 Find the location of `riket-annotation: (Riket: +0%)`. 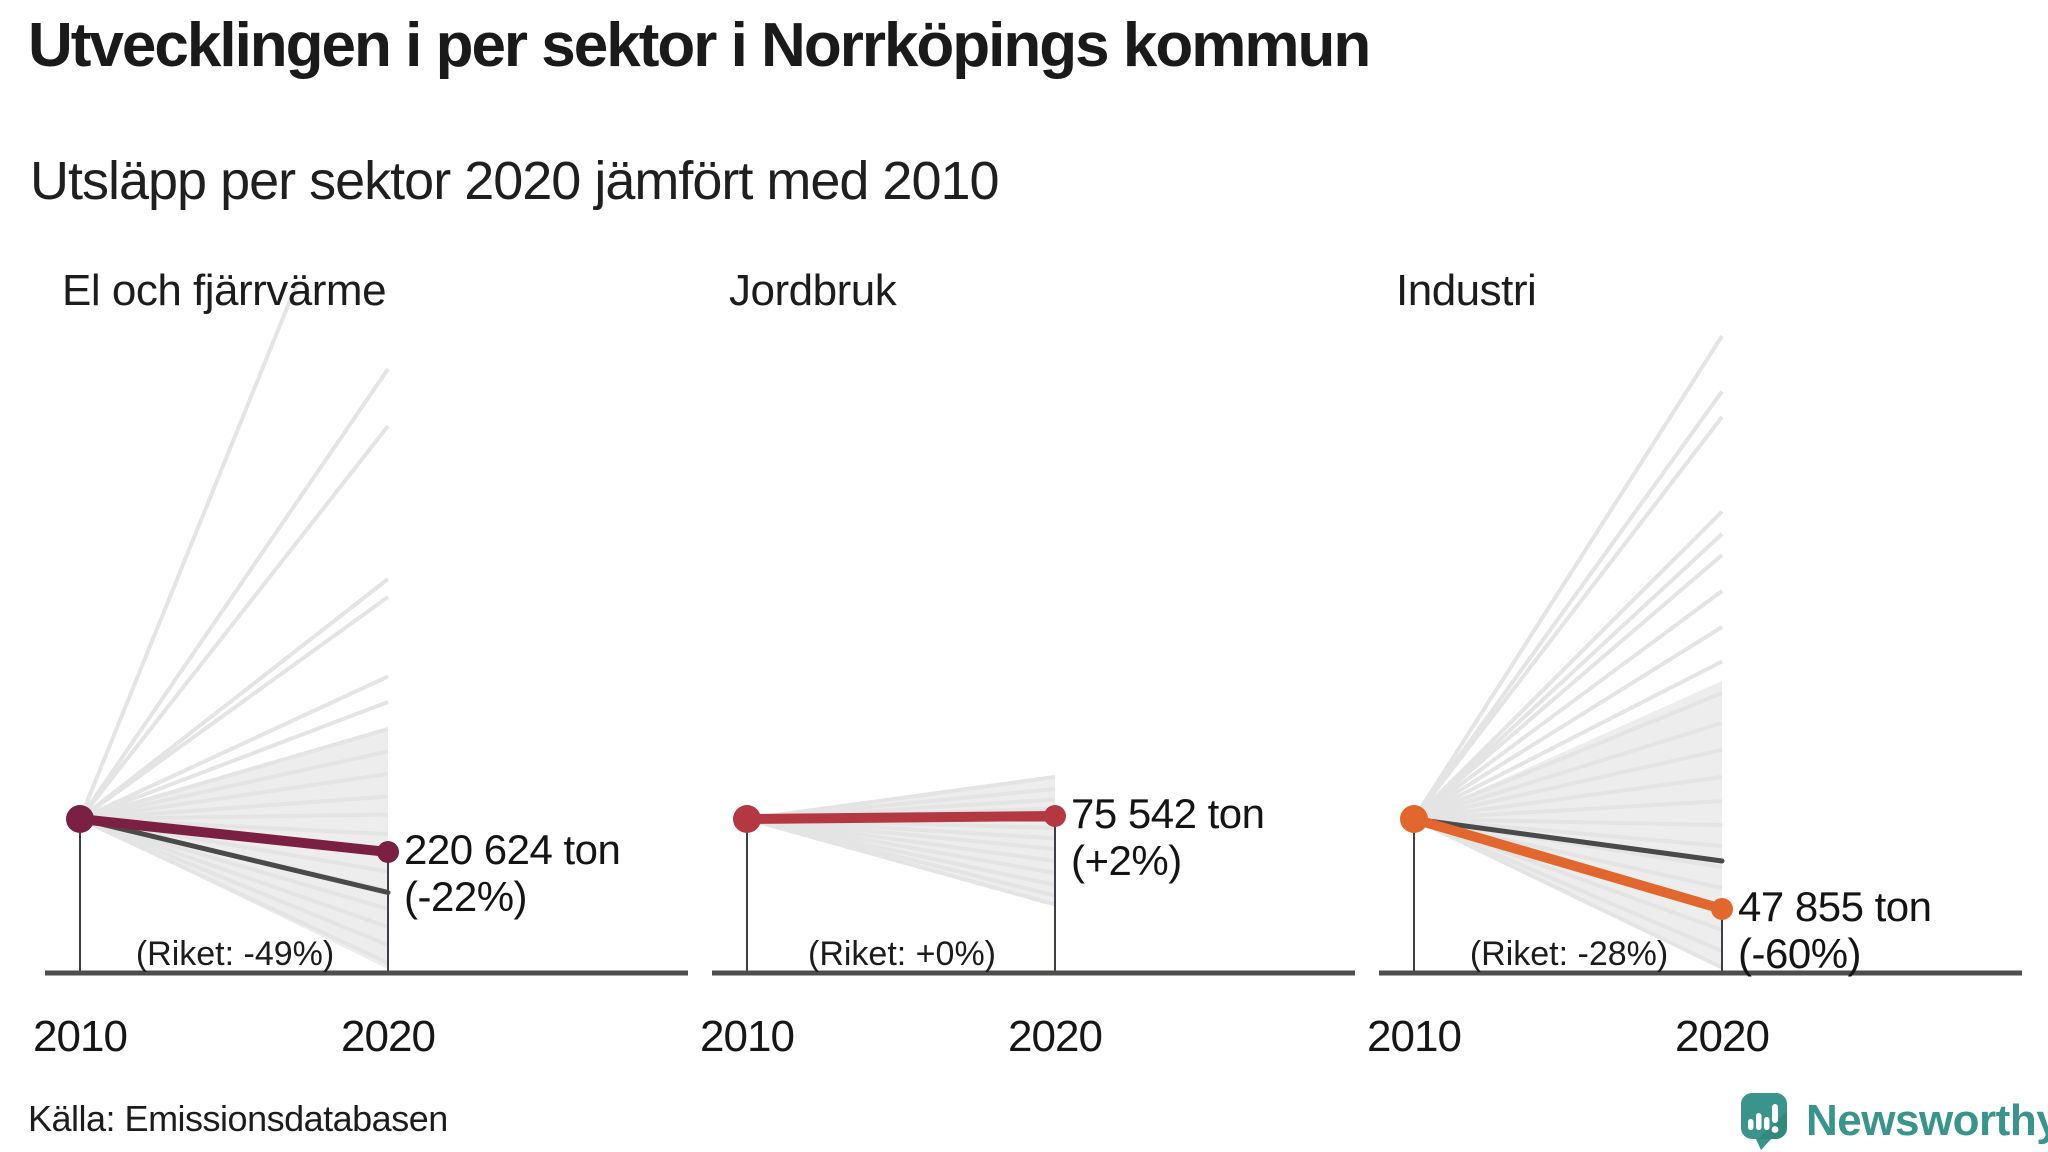

riket-annotation: (Riket: +0%) is located at coordinates (902, 954).